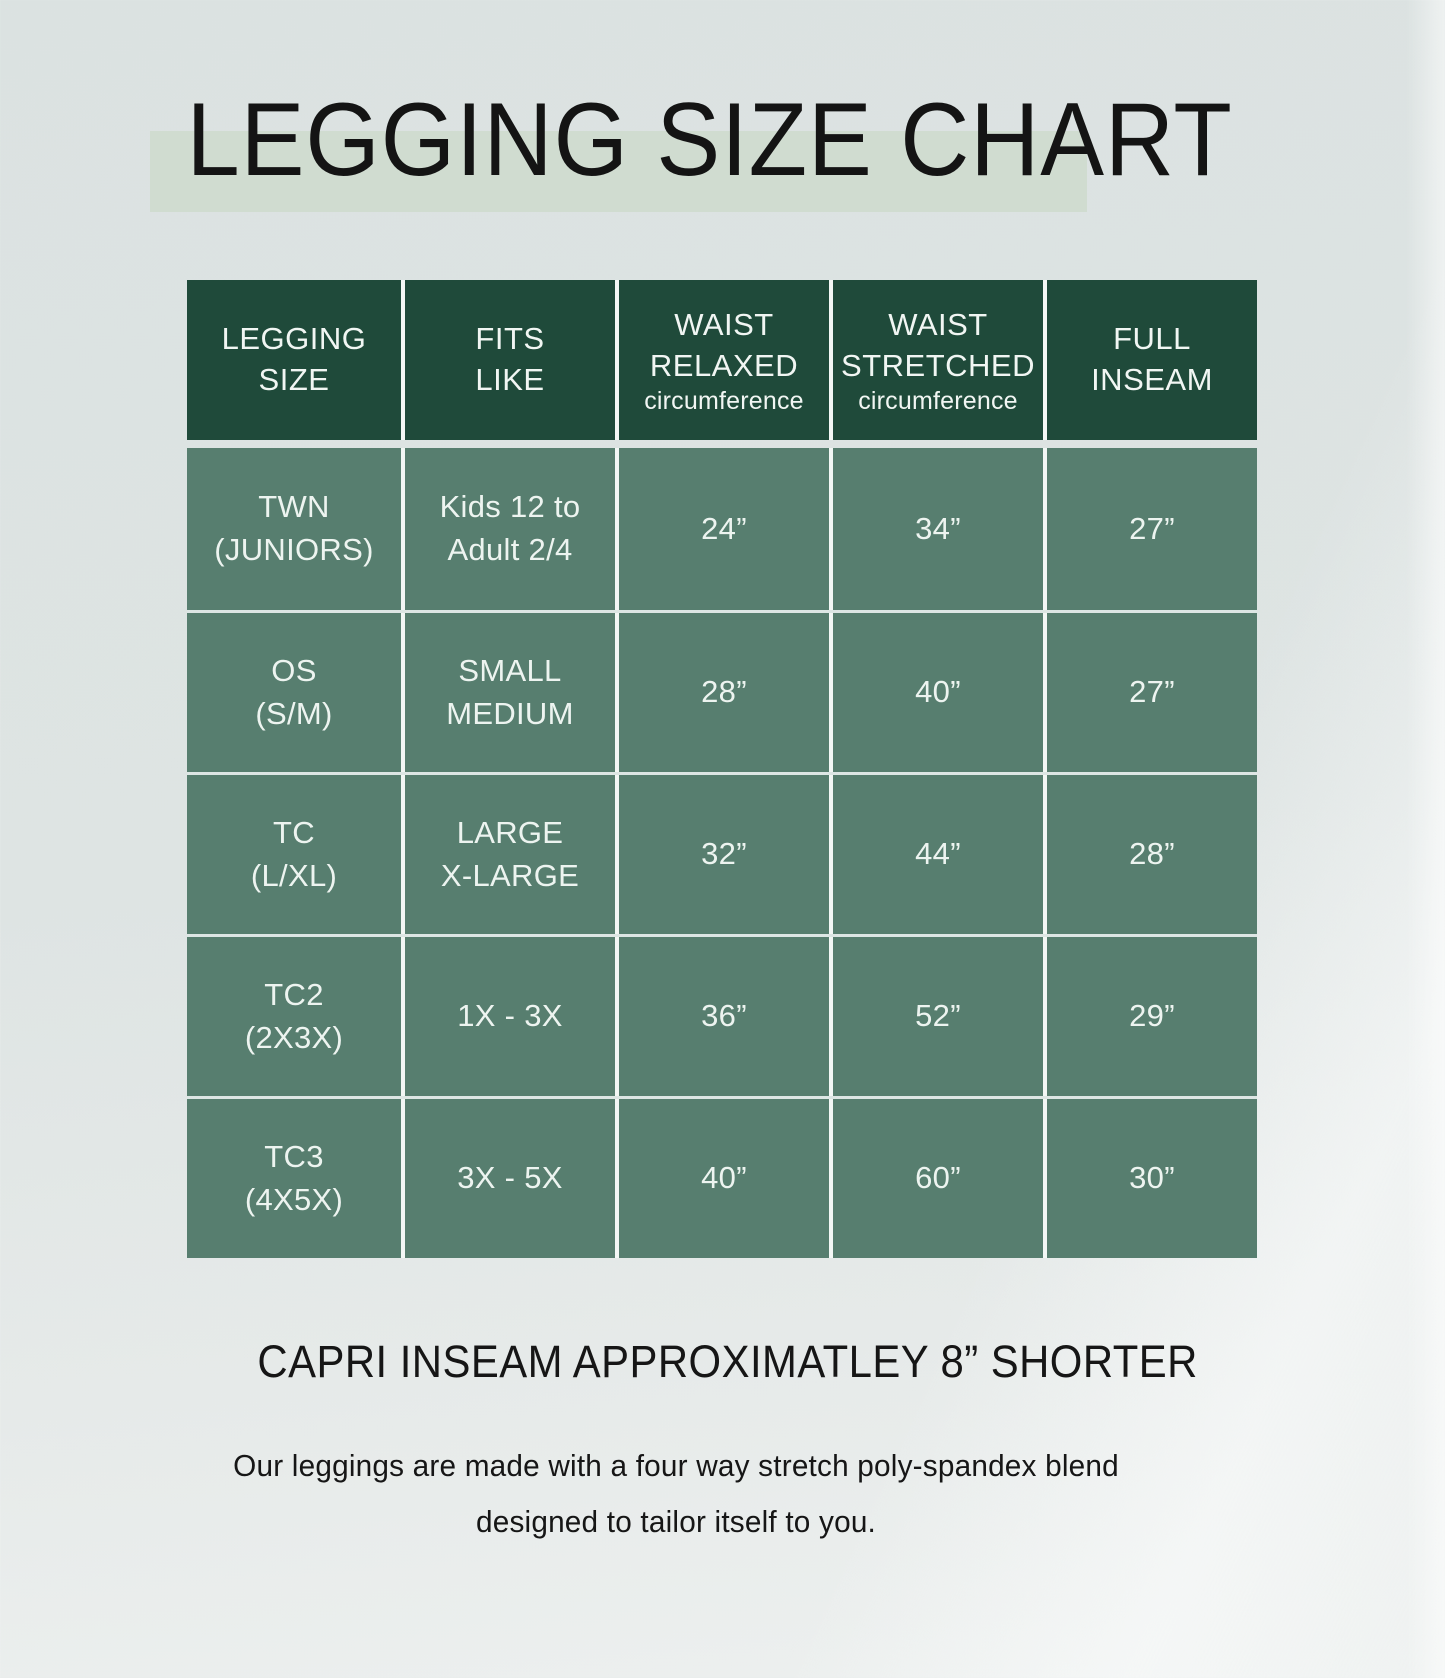 The width and height of the screenshot is (1445, 1678). I want to click on cell-line: 34”, so click(938, 528).